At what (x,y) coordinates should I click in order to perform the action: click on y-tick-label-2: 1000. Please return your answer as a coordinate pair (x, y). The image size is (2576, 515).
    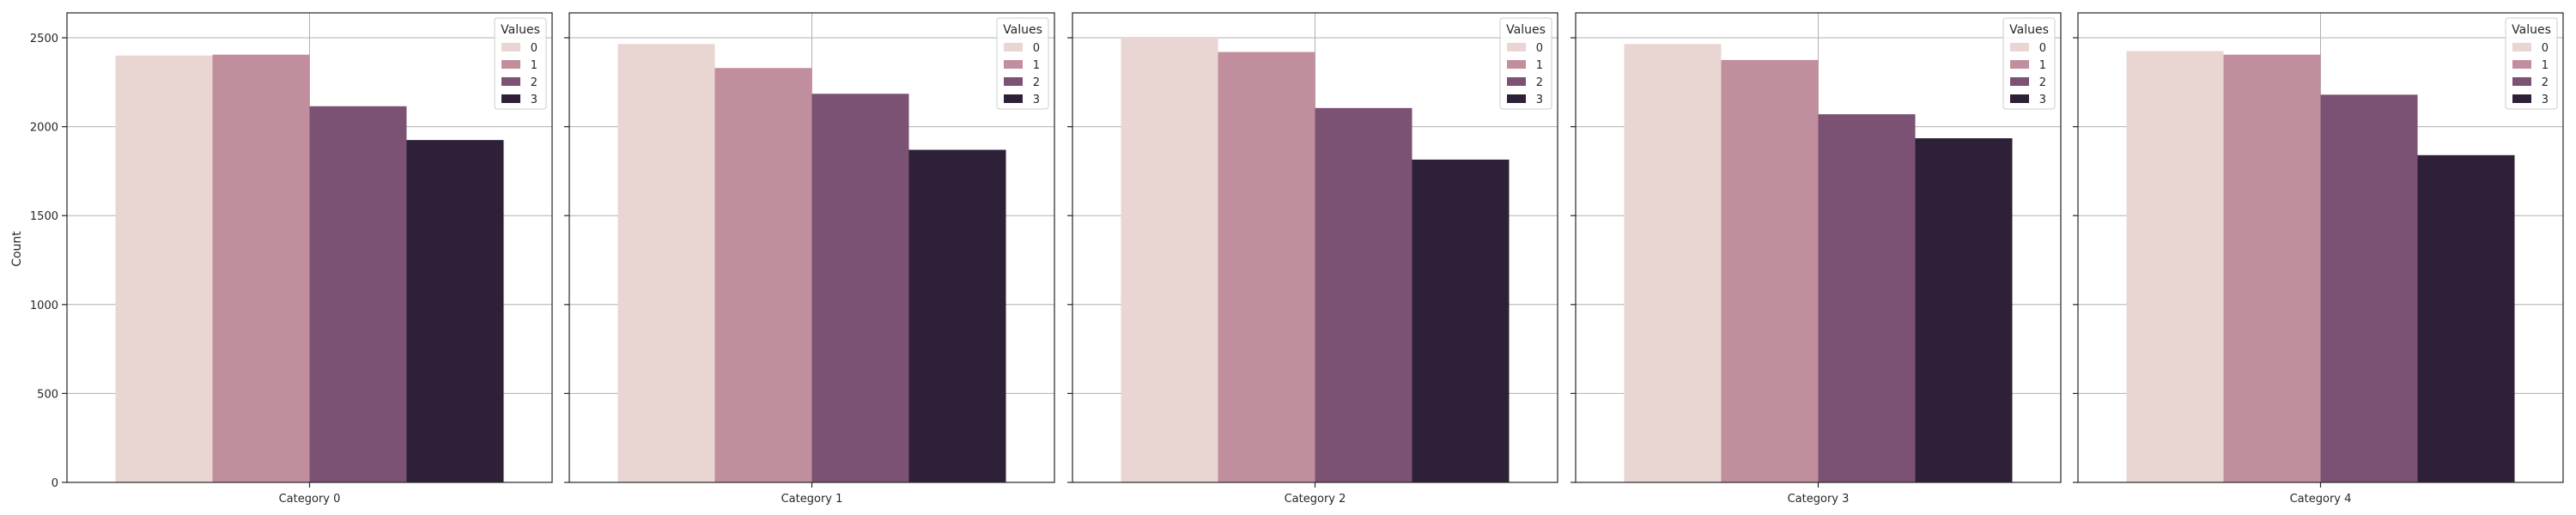
    Looking at the image, I should click on (44, 306).